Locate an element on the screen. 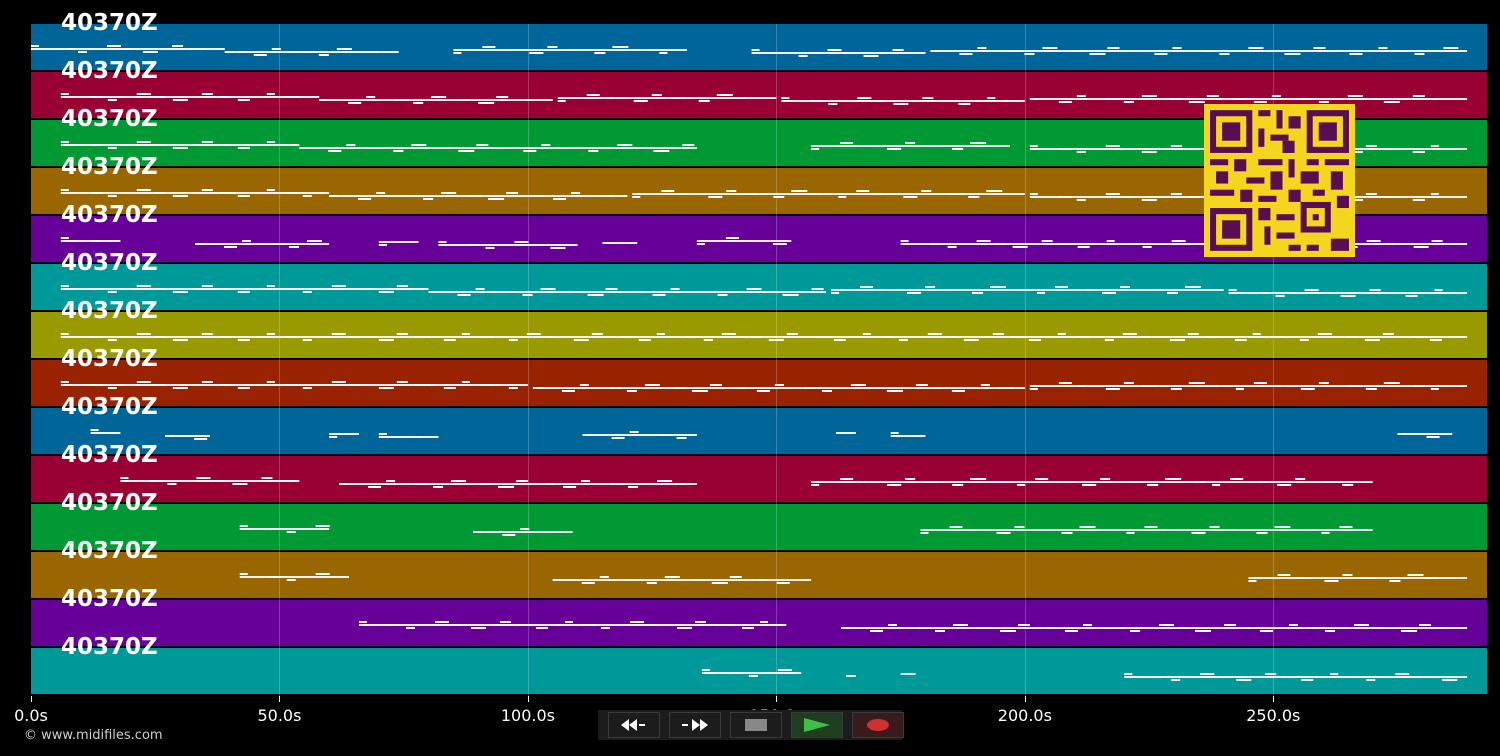 This screenshot has width=1500, height=756. stop-button is located at coordinates (756, 725).